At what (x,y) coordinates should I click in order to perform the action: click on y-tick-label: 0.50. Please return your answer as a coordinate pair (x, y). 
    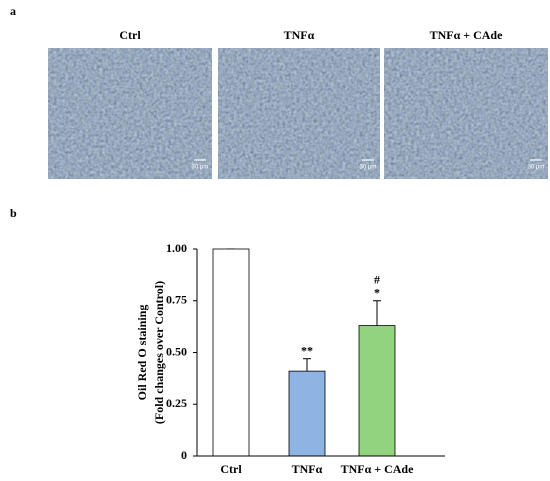
    Looking at the image, I should click on (176, 351).